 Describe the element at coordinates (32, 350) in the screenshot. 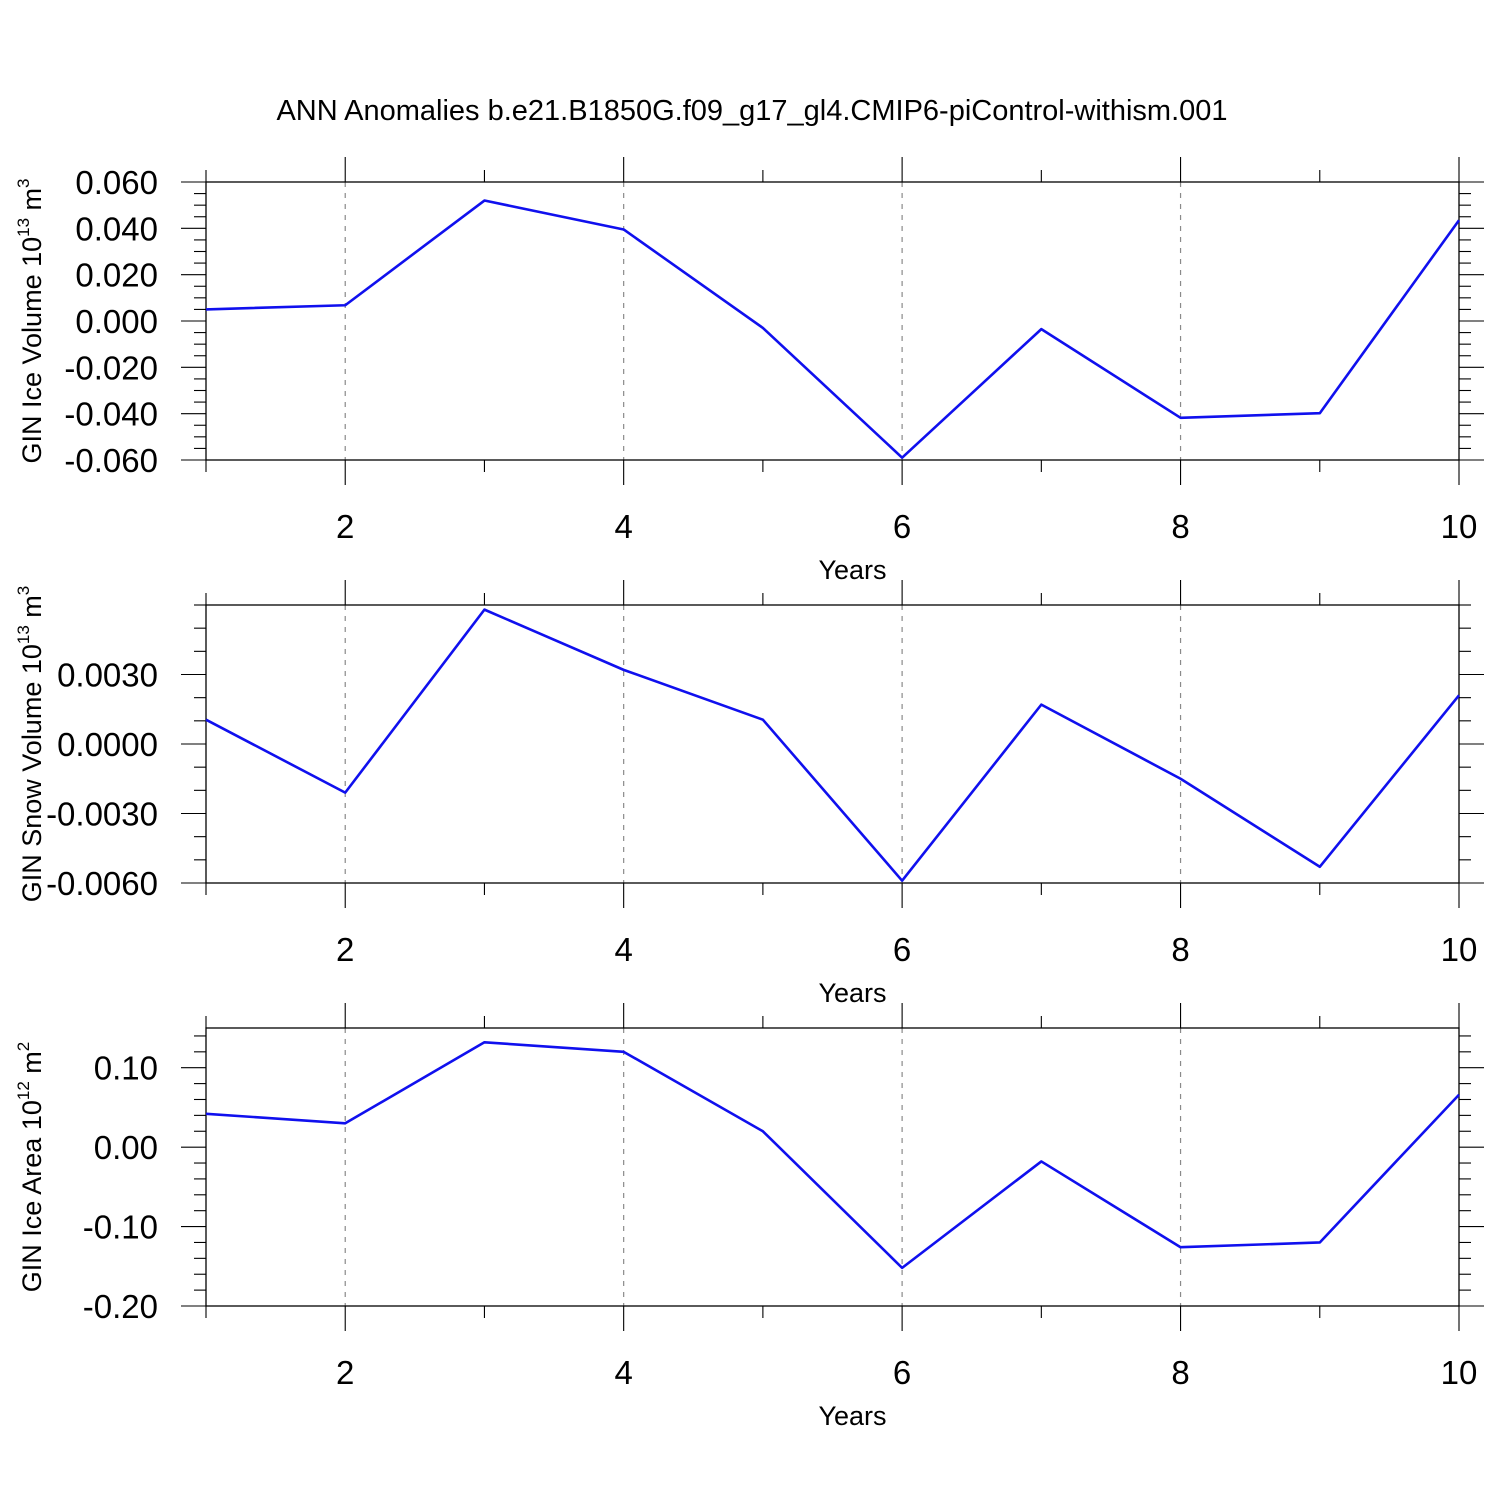

I see `y-axis-label-text: GIN Ice Volume 10` at that location.